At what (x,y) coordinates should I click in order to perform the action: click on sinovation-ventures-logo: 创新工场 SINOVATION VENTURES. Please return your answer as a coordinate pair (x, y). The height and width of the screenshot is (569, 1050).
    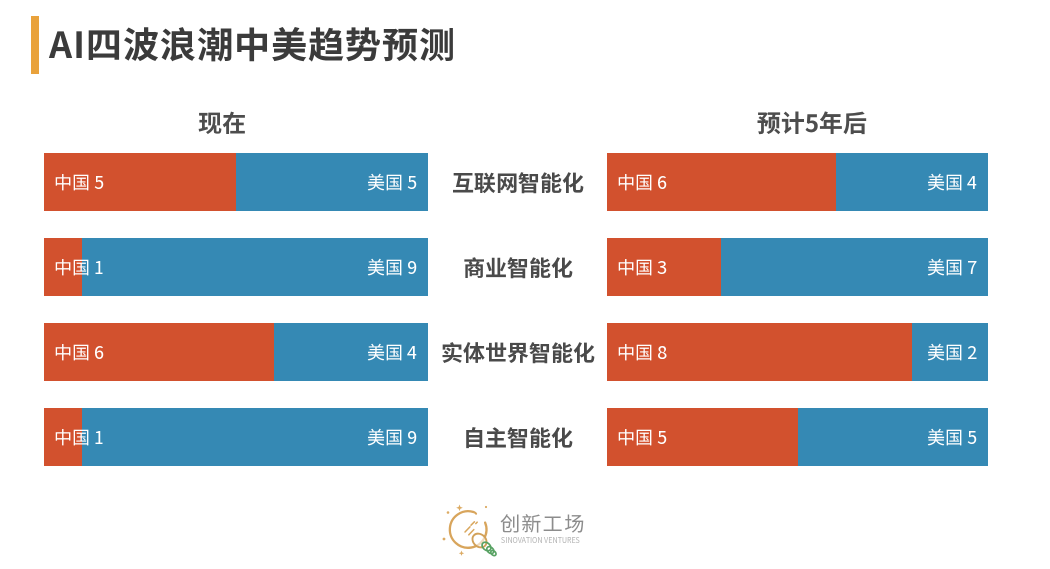
    Looking at the image, I should click on (540, 530).